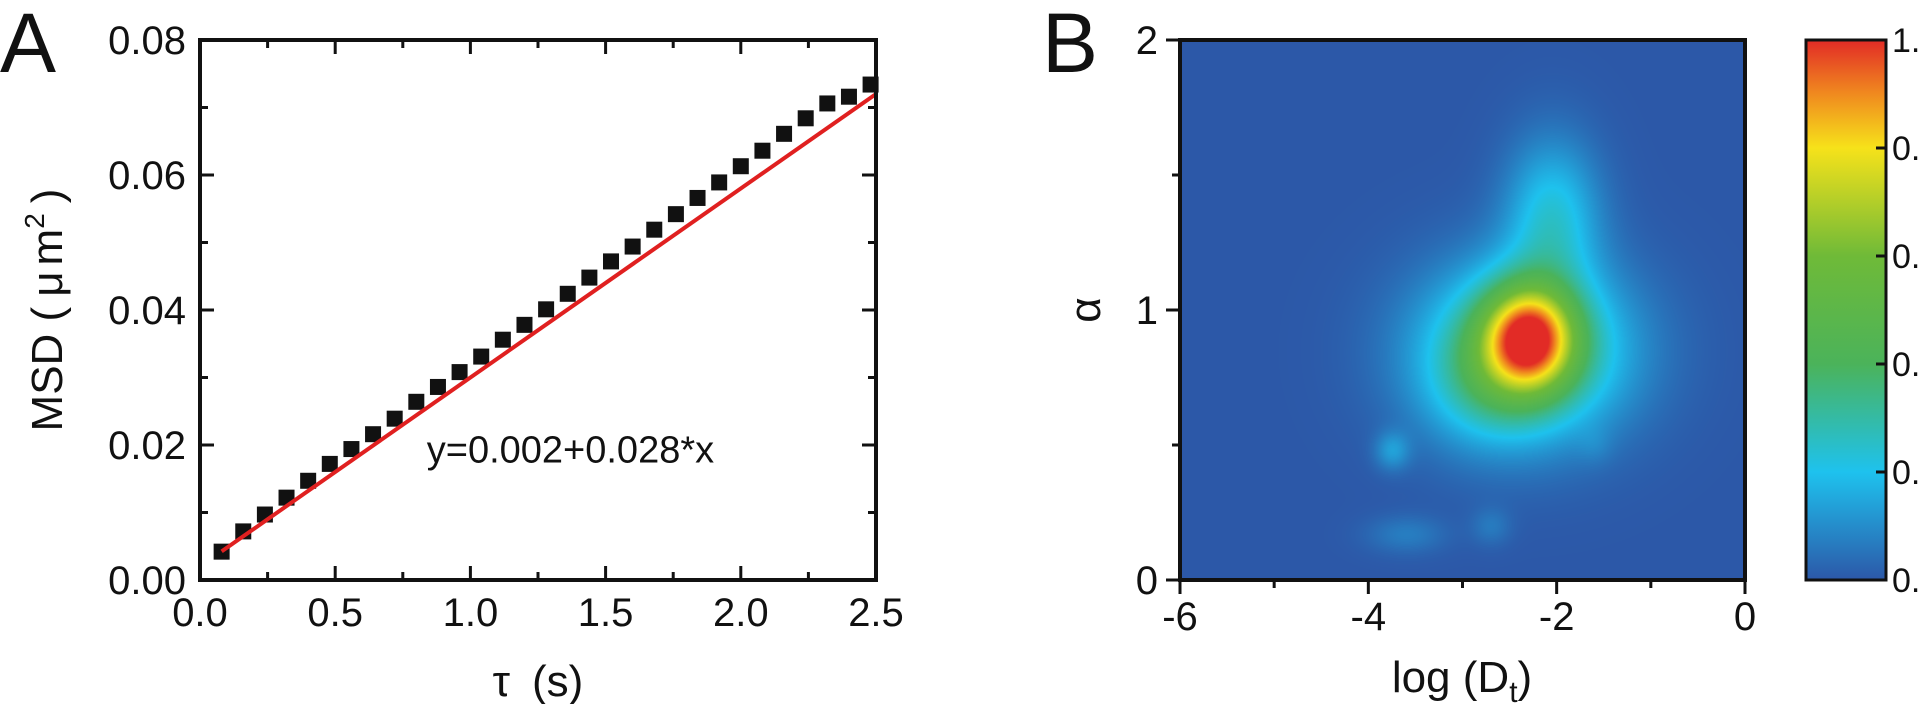 Image resolution: width=1921 pixels, height=704 pixels. Describe the element at coordinates (1147, 581) in the screenshot. I see `y-tick-label: 0` at that location.